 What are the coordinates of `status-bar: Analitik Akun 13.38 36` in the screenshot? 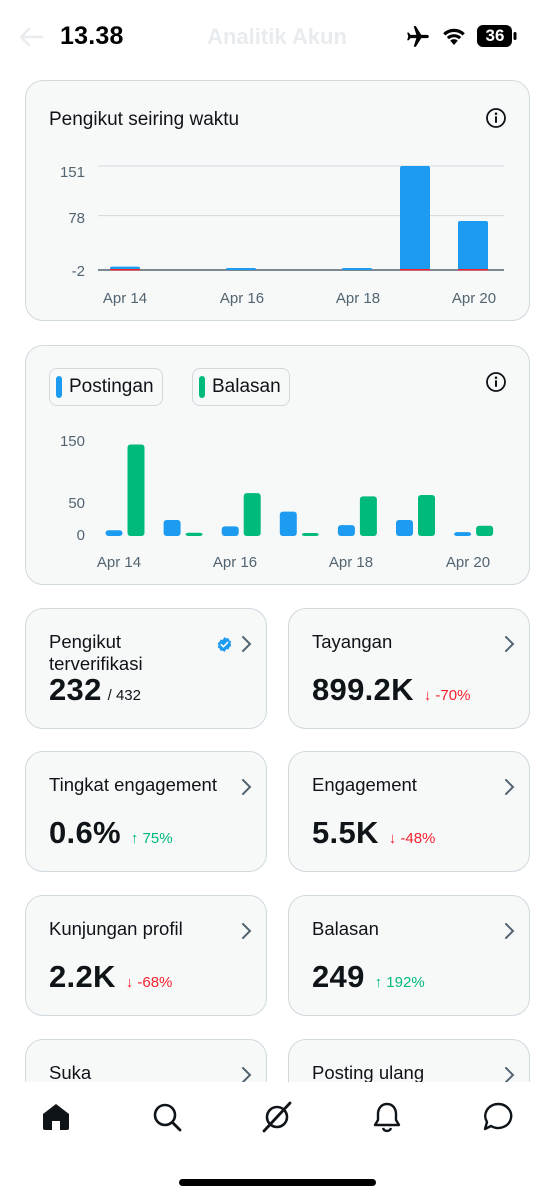 It's located at (277, 38).